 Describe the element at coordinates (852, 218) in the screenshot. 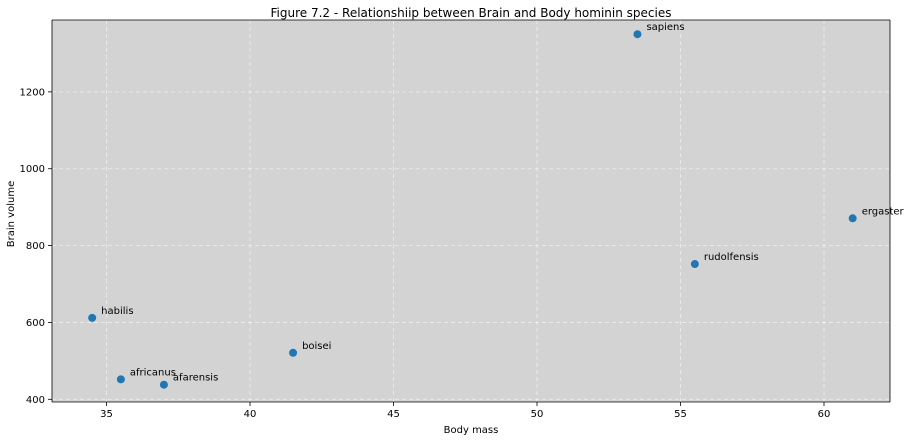

I see `data-point-ergaster` at that location.